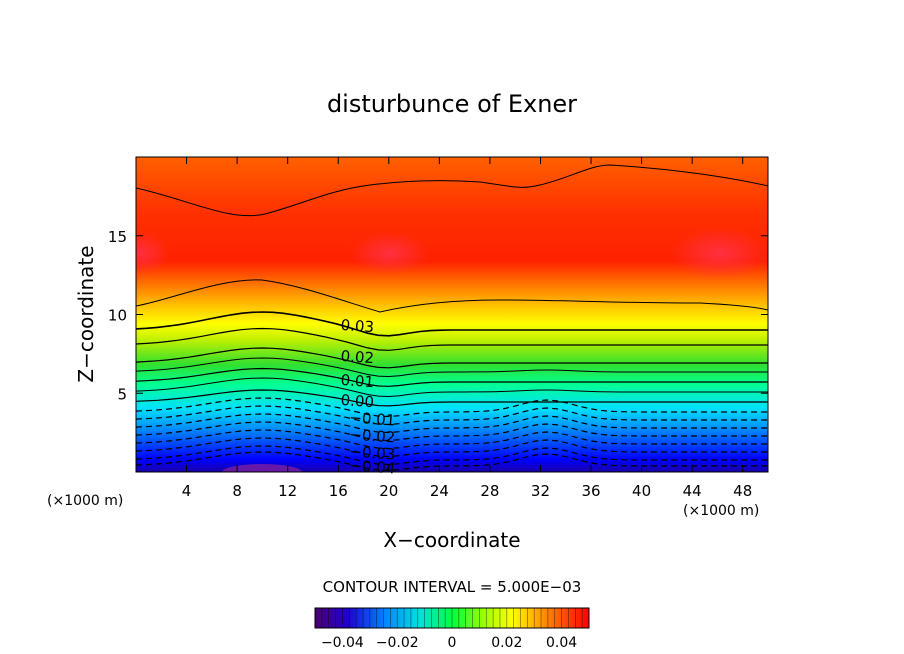 The height and width of the screenshot is (654, 904). Describe the element at coordinates (117, 316) in the screenshot. I see `y-tick-label: 10` at that location.